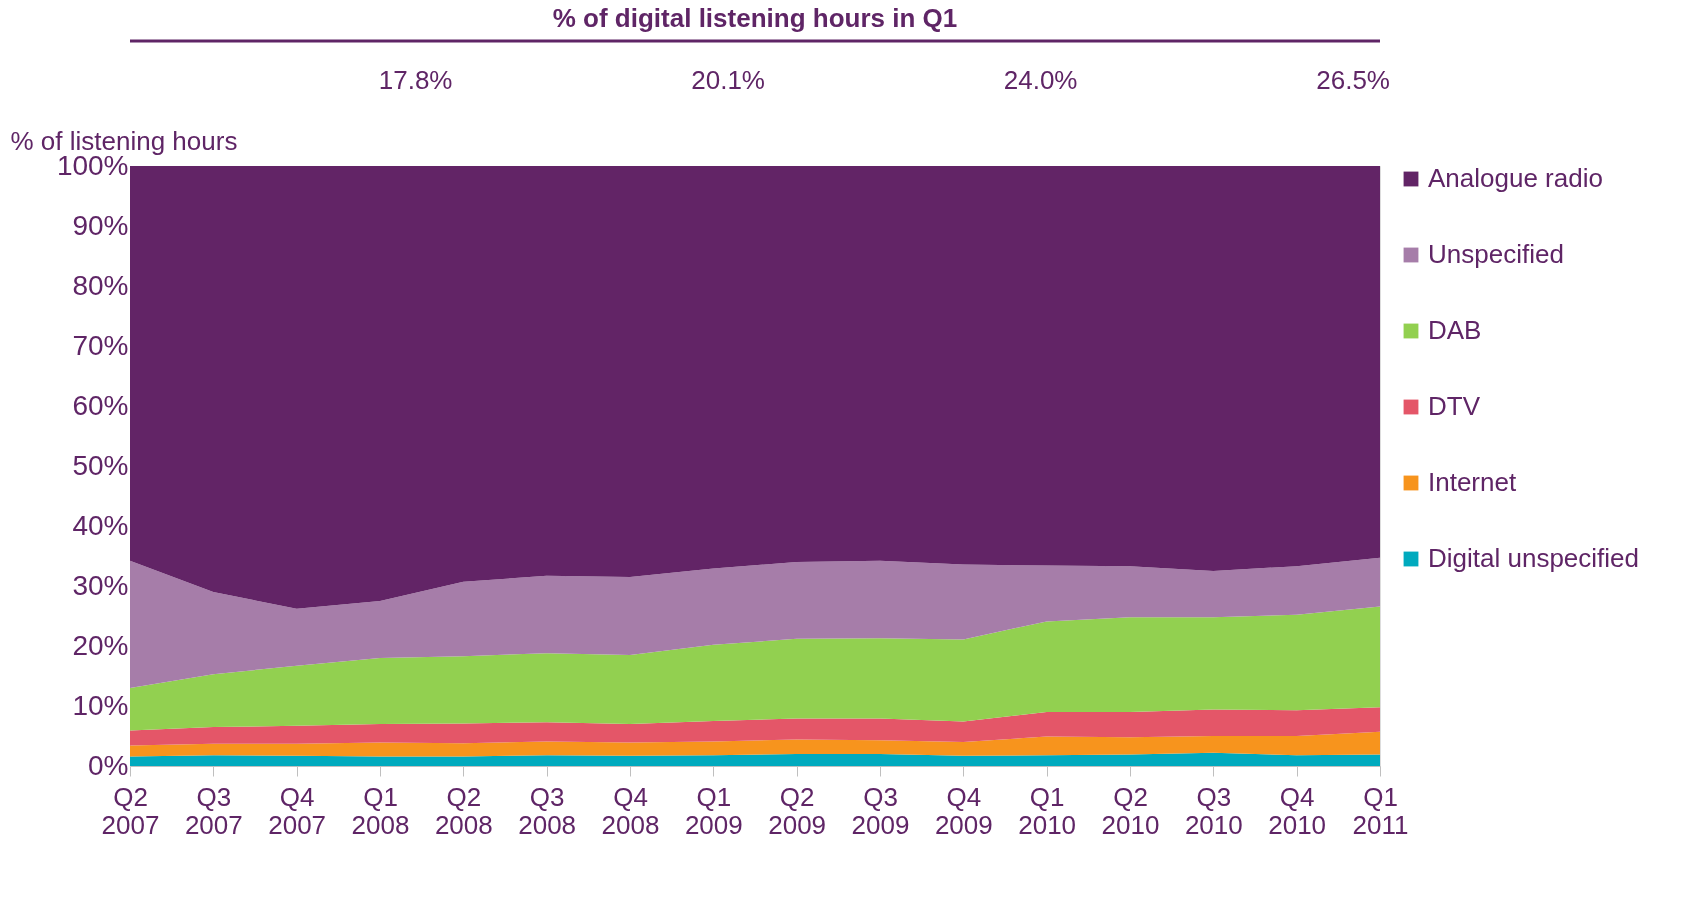  What do you see at coordinates (880, 810) in the screenshot?
I see `x-tick-label: Q3 2009` at bounding box center [880, 810].